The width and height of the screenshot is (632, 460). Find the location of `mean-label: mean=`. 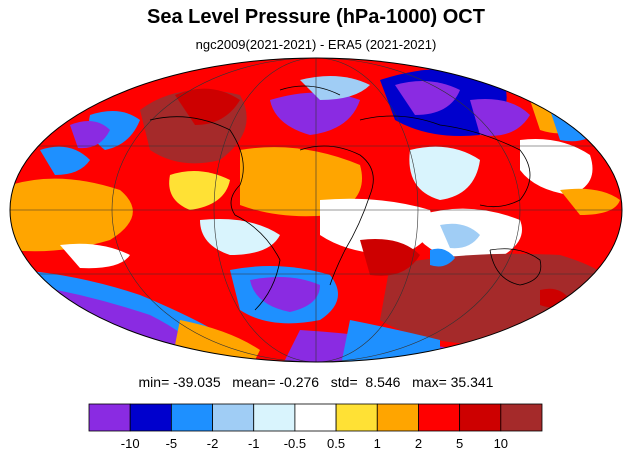

mean-label: mean= is located at coordinates (254, 382).